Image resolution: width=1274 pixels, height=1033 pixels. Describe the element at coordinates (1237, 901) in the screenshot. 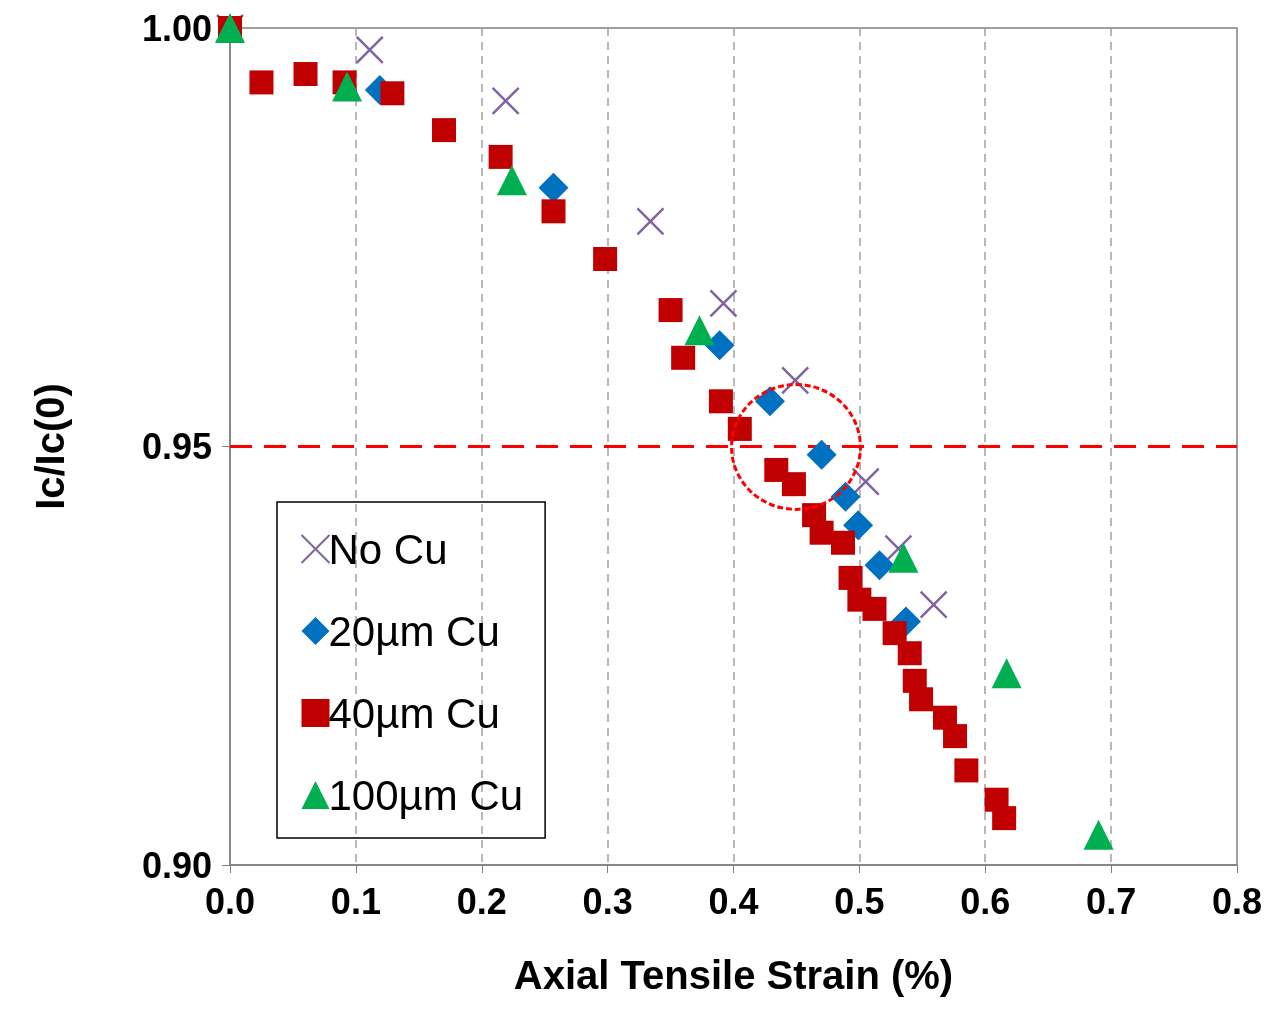

I see `x-tick-label: 0.8` at that location.